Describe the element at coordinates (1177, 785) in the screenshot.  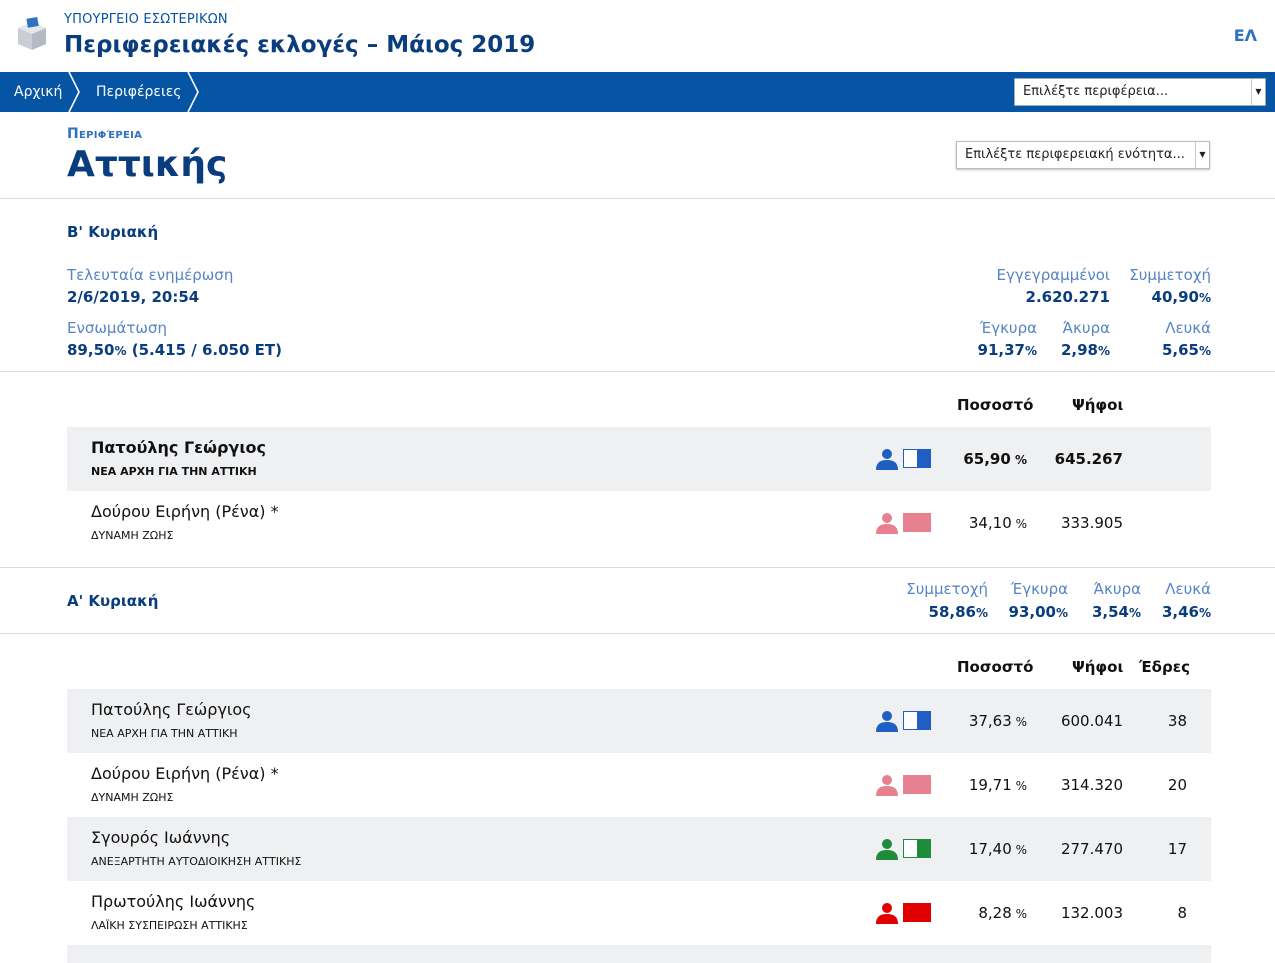
I see `candidate-seats: 20` at that location.